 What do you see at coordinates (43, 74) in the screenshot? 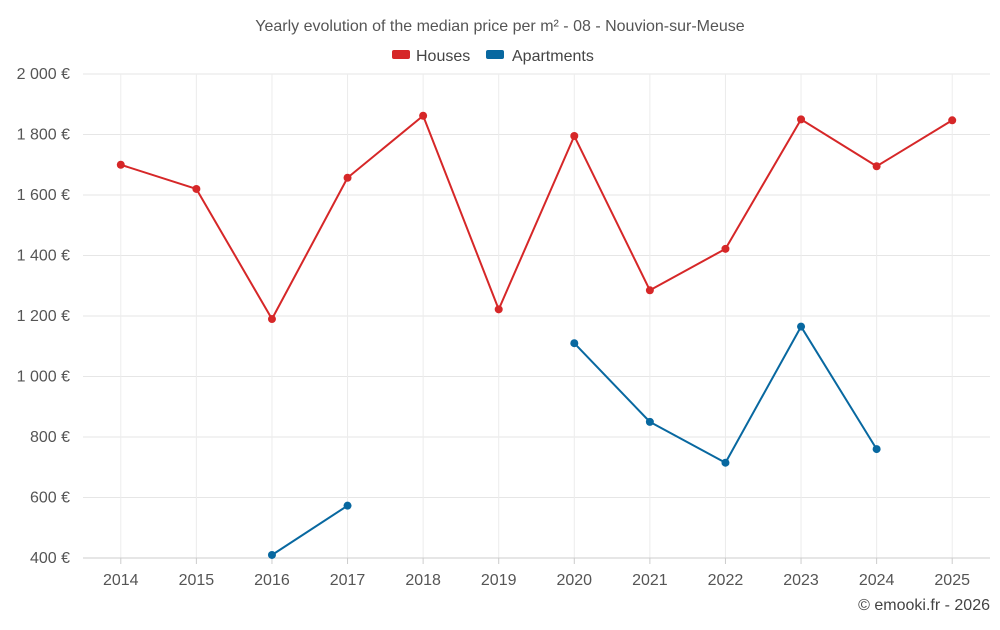
I see `y-tick-label: 2 000 €` at bounding box center [43, 74].